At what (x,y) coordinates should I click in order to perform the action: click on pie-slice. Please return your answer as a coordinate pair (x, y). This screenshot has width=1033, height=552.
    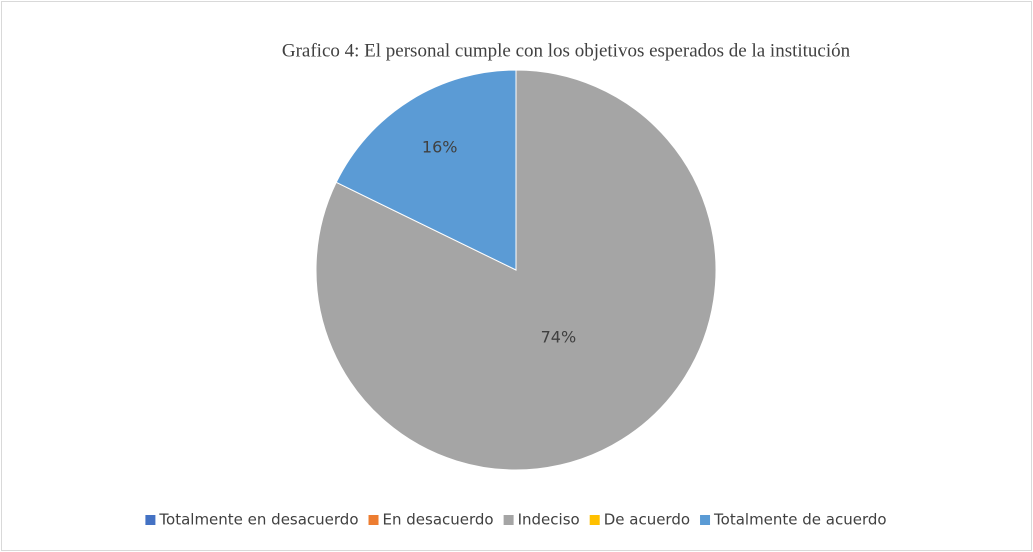
    Looking at the image, I should click on (426, 170).